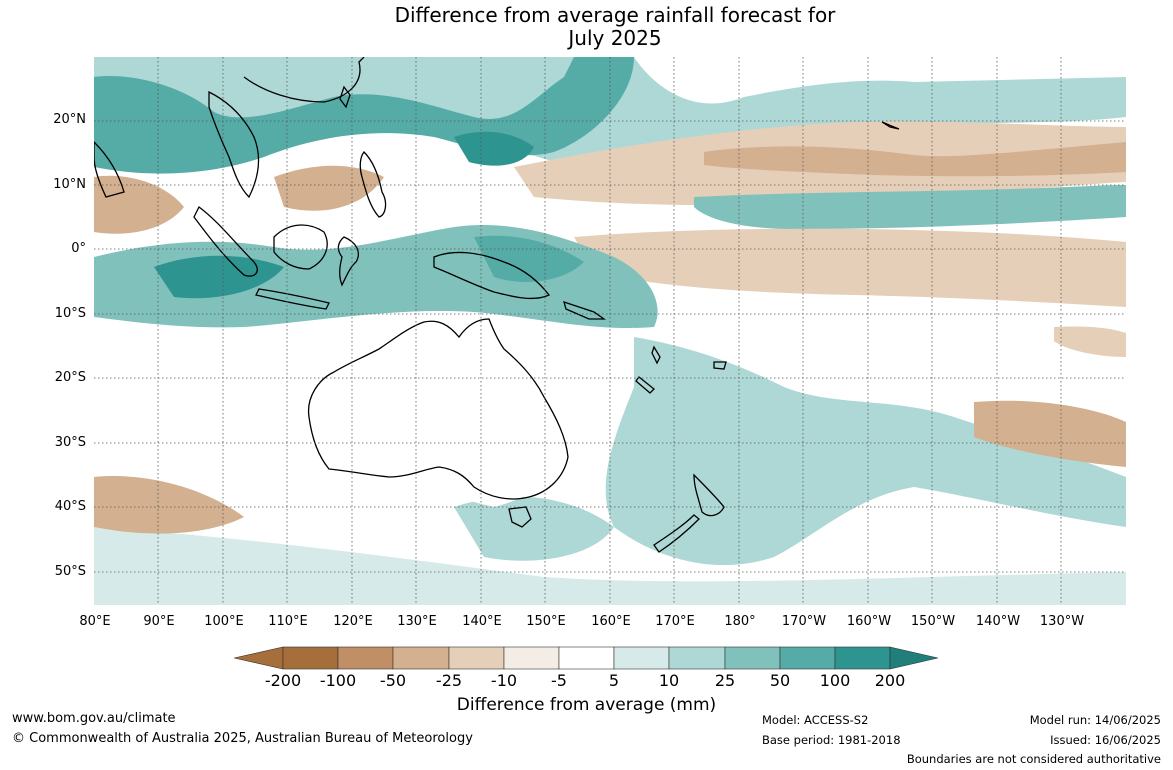 The height and width of the screenshot is (770, 1173). Describe the element at coordinates (586, 705) in the screenshot. I see `colorbar-label: Difference from average (mm)` at that location.